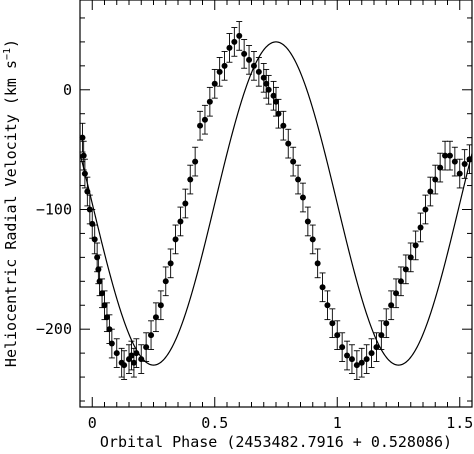  What do you see at coordinates (276, 442) in the screenshot?
I see `x-axis-title: Orbital Phase (2453482.7916 + 0.528086)` at bounding box center [276, 442].